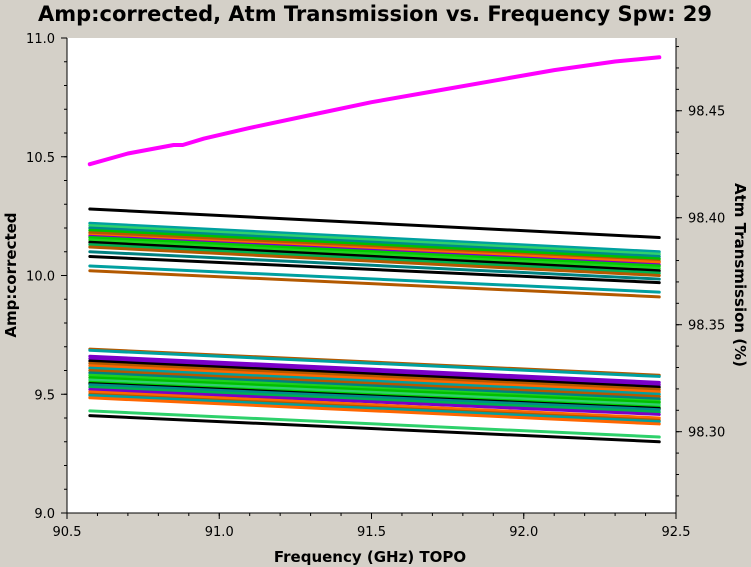 The image size is (751, 567). Describe the element at coordinates (40, 158) in the screenshot. I see `y-tick-label: 10.5` at that location.